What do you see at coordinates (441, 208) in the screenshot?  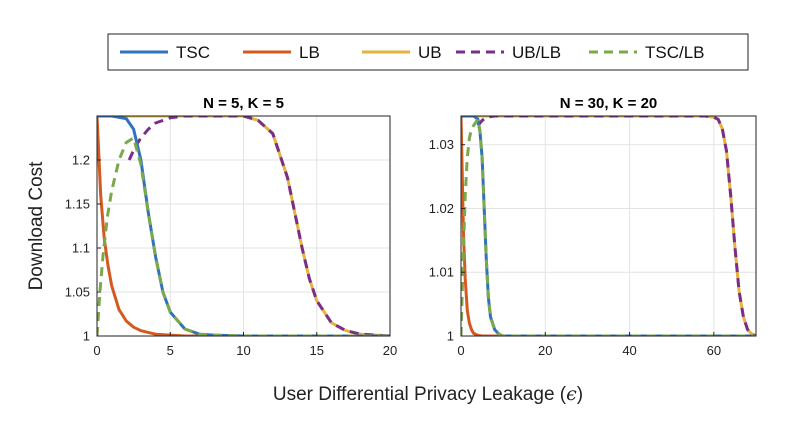 I see `y-tick-label: 1.02` at bounding box center [441, 208].